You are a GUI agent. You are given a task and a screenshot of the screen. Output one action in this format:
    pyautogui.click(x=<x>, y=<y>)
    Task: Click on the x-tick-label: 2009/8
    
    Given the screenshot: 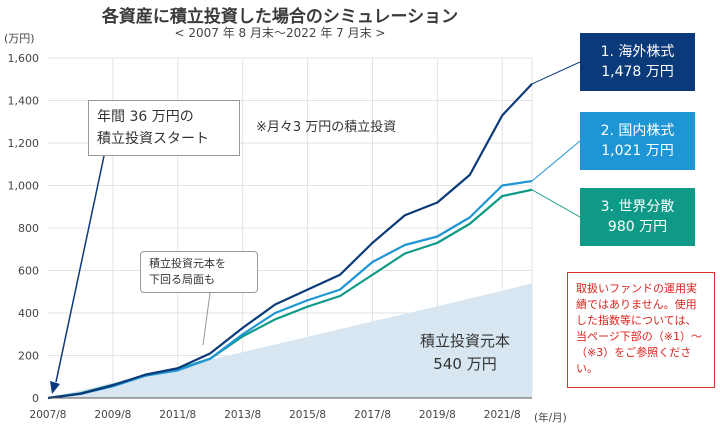 What is the action you would take?
    pyautogui.click(x=112, y=415)
    